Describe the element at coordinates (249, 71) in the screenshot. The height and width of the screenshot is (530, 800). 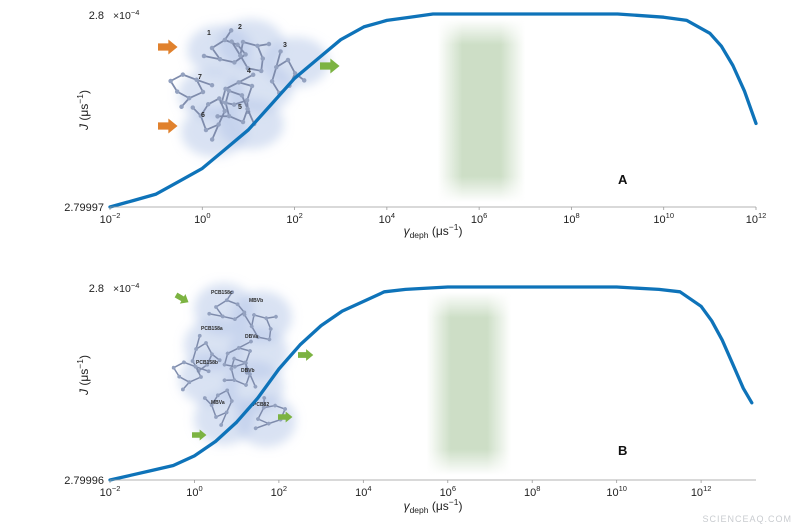
I see `molecule-label: 4` at that location.